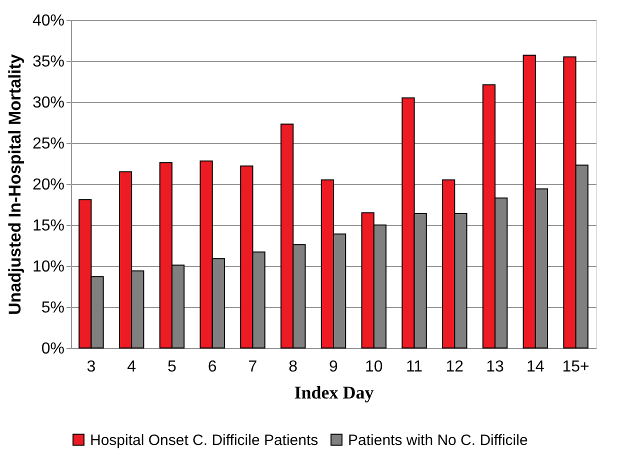 The image size is (631, 469). I want to click on x-tick-label: 9, so click(333, 367).